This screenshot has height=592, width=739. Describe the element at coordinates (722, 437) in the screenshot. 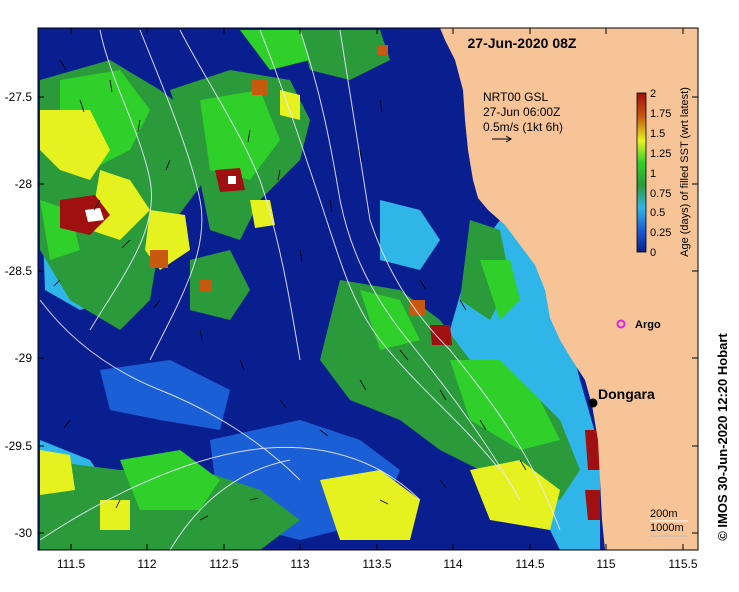

I see `credit-text: © IMOS 30-Jun-2020 12:20 Hobart` at that location.